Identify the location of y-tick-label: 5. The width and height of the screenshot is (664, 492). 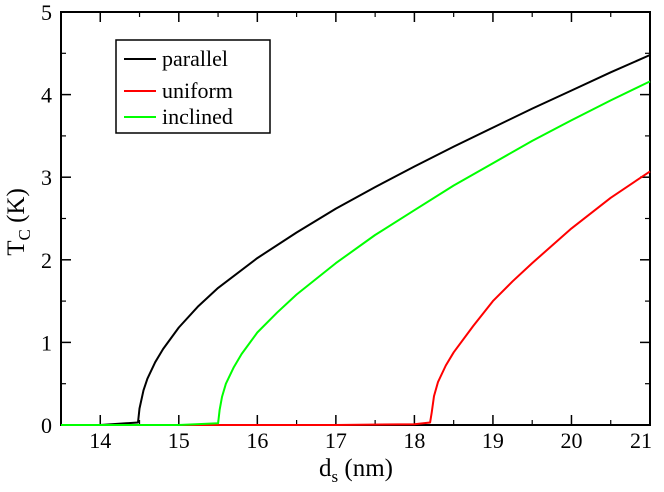
(46, 12).